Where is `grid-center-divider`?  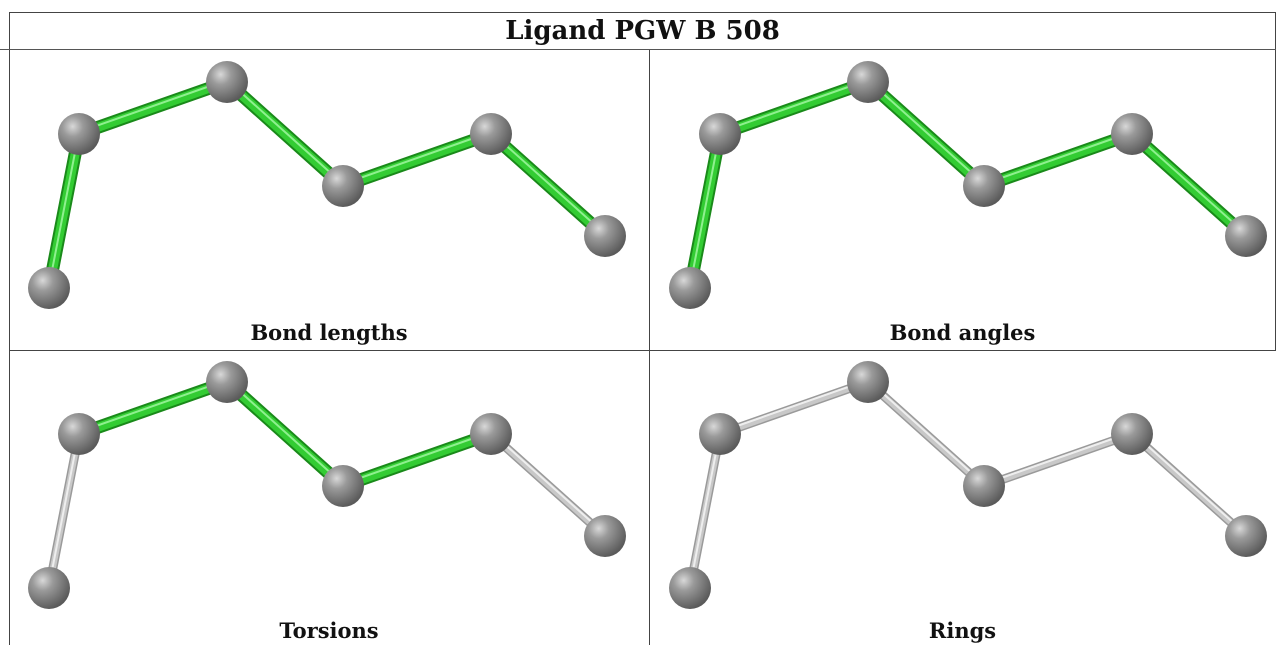 grid-center-divider is located at coordinates (649, 347).